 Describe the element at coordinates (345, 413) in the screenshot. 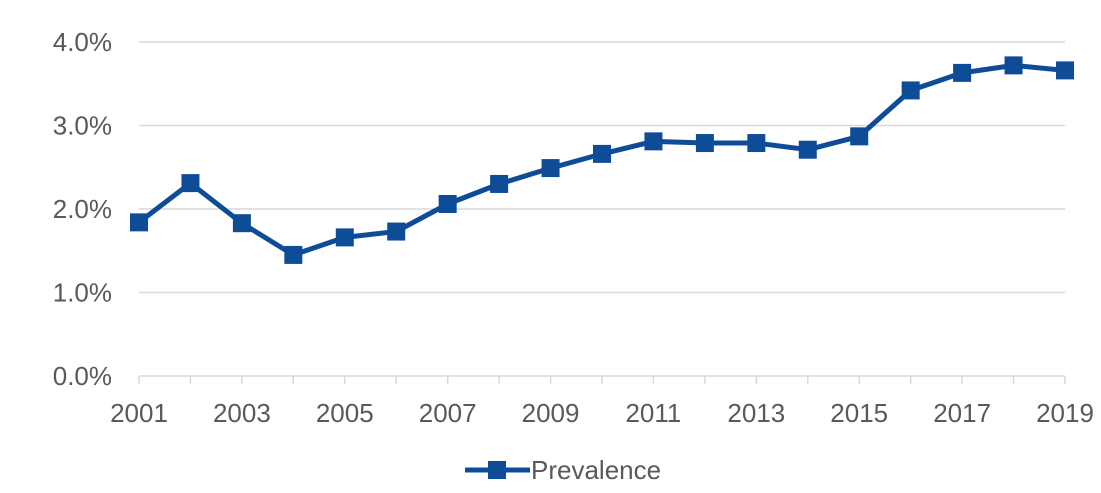

I see `x-tick-label: 2005` at that location.